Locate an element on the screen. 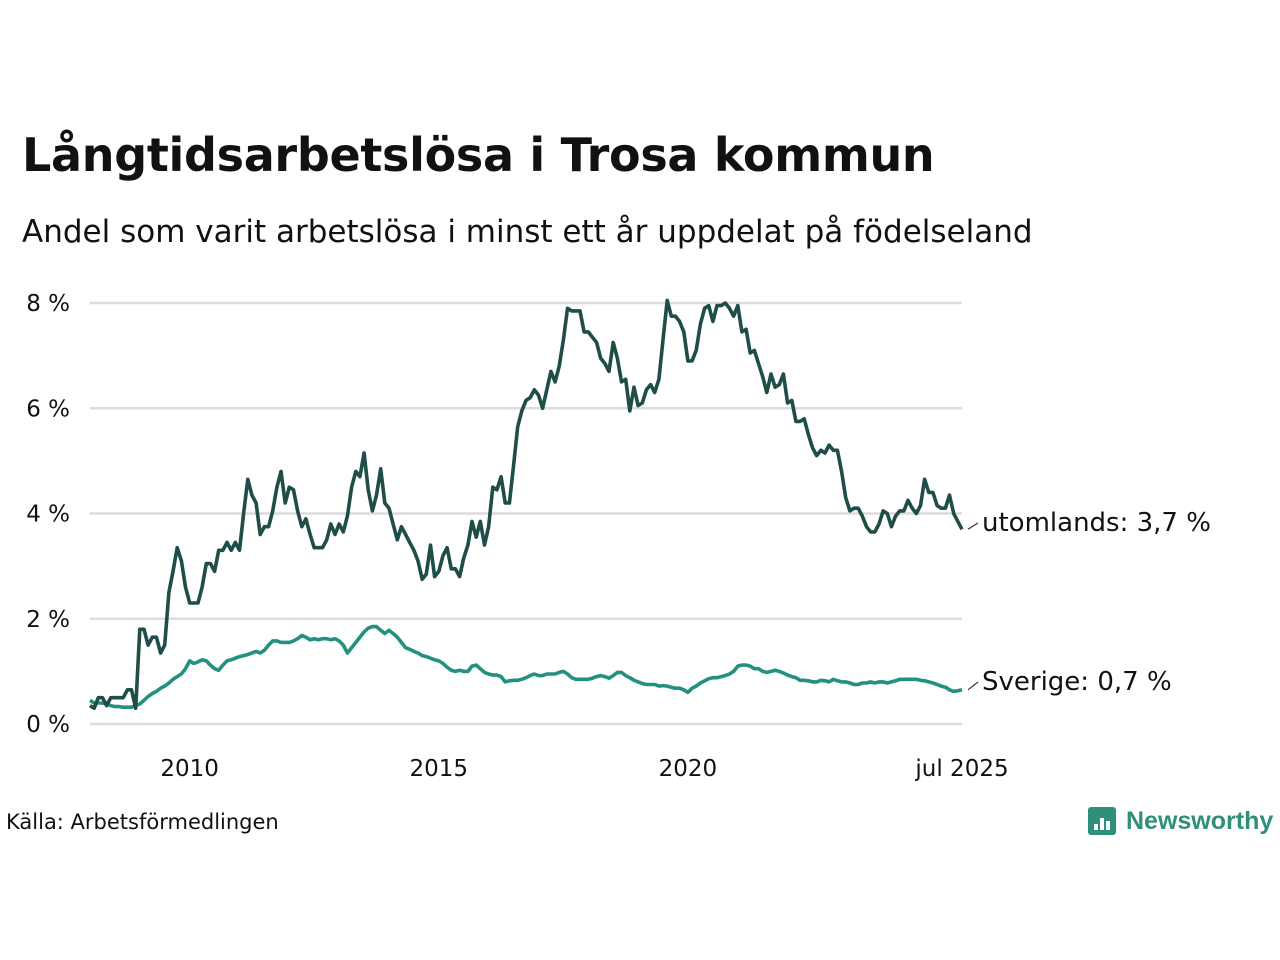 This screenshot has height=960, width=1280. x-tick-label: 2015 is located at coordinates (439, 769).